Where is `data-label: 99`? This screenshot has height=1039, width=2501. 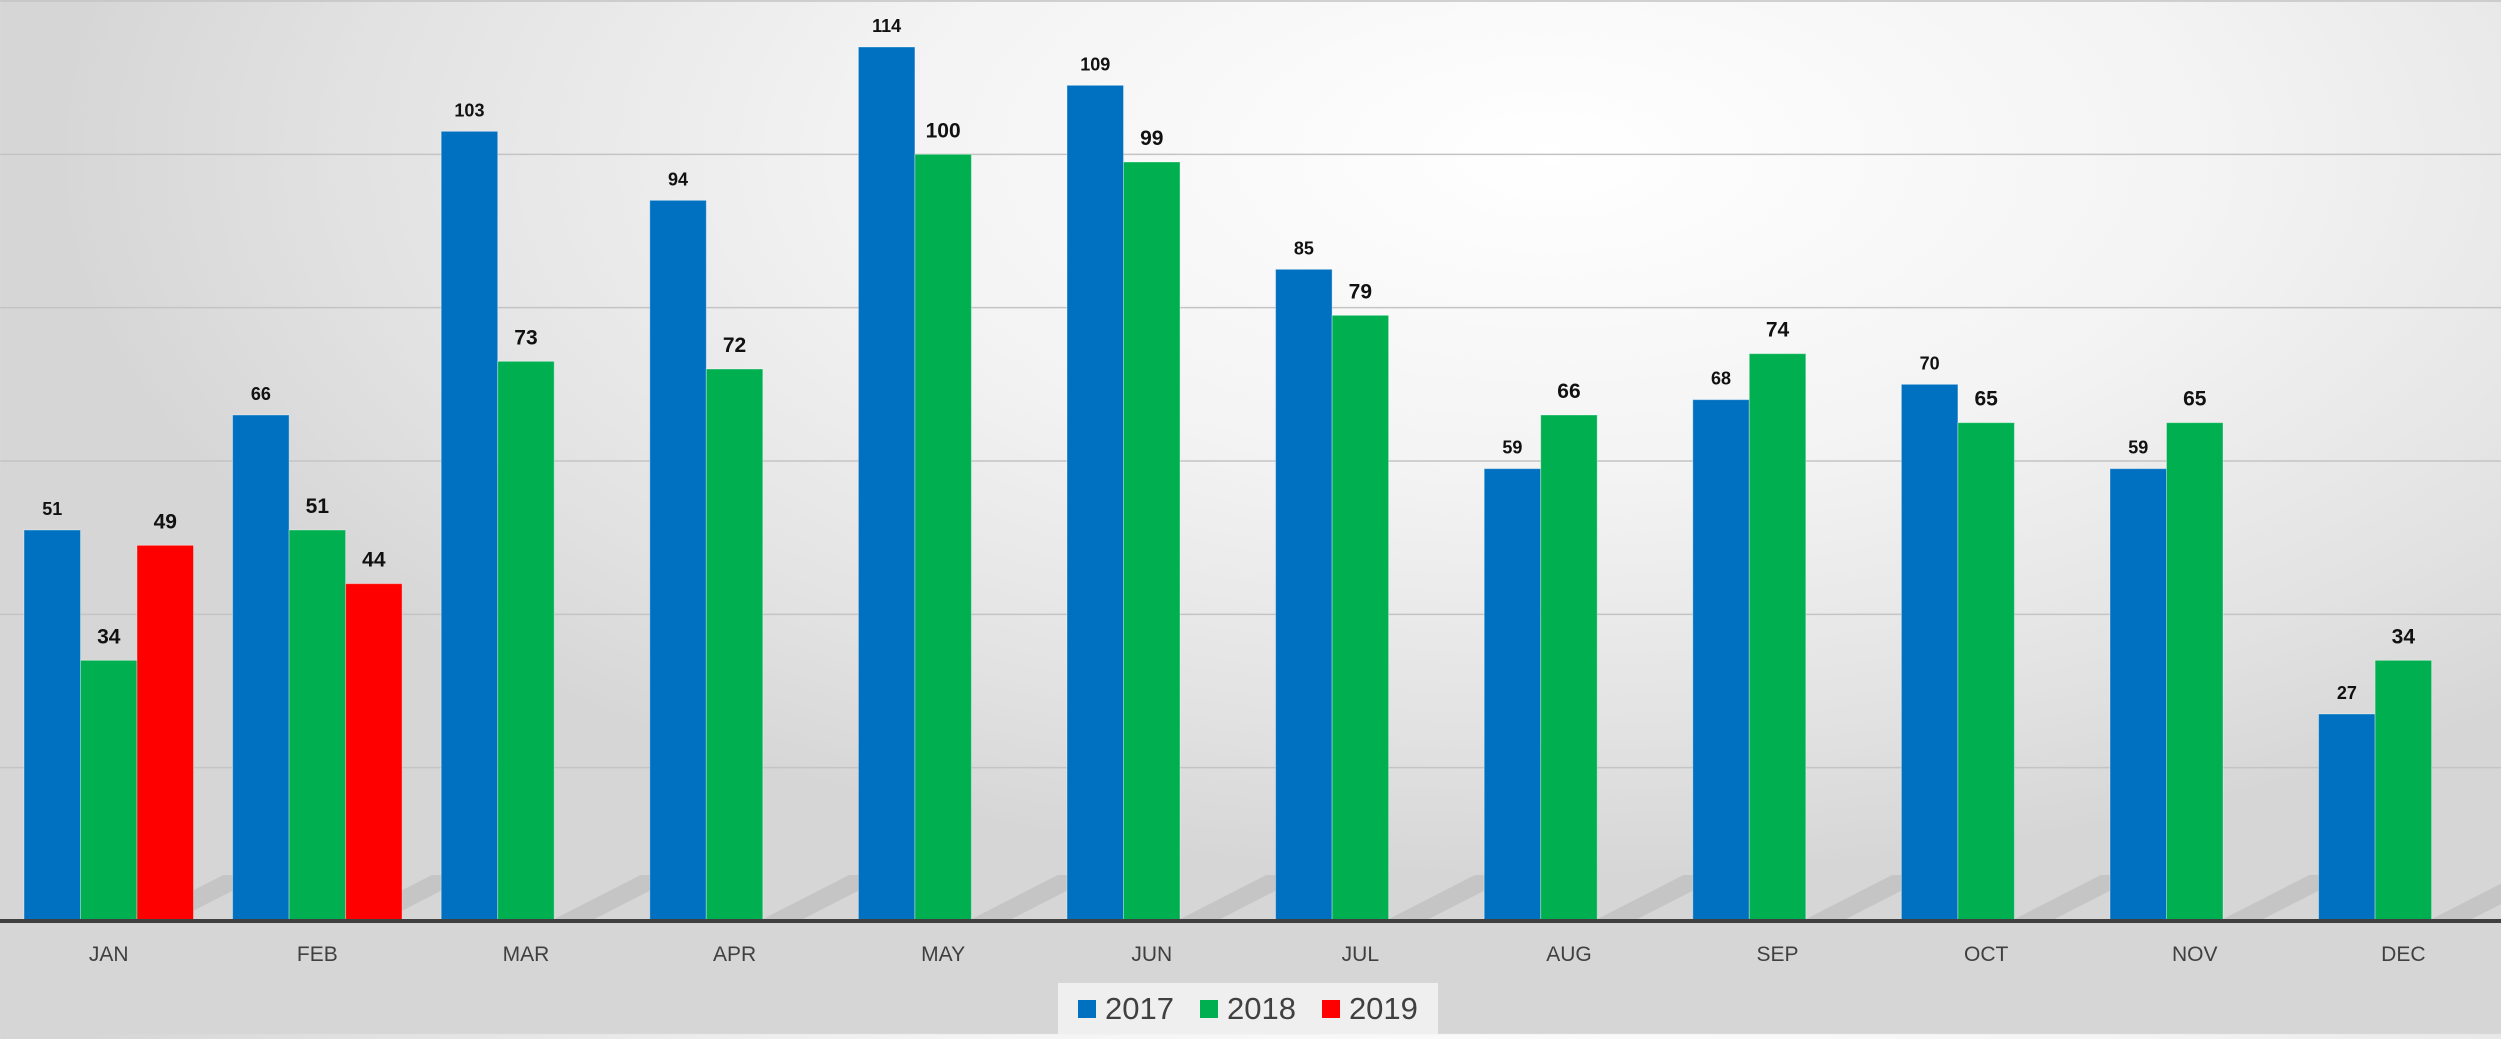 data-label: 99 is located at coordinates (1151, 138).